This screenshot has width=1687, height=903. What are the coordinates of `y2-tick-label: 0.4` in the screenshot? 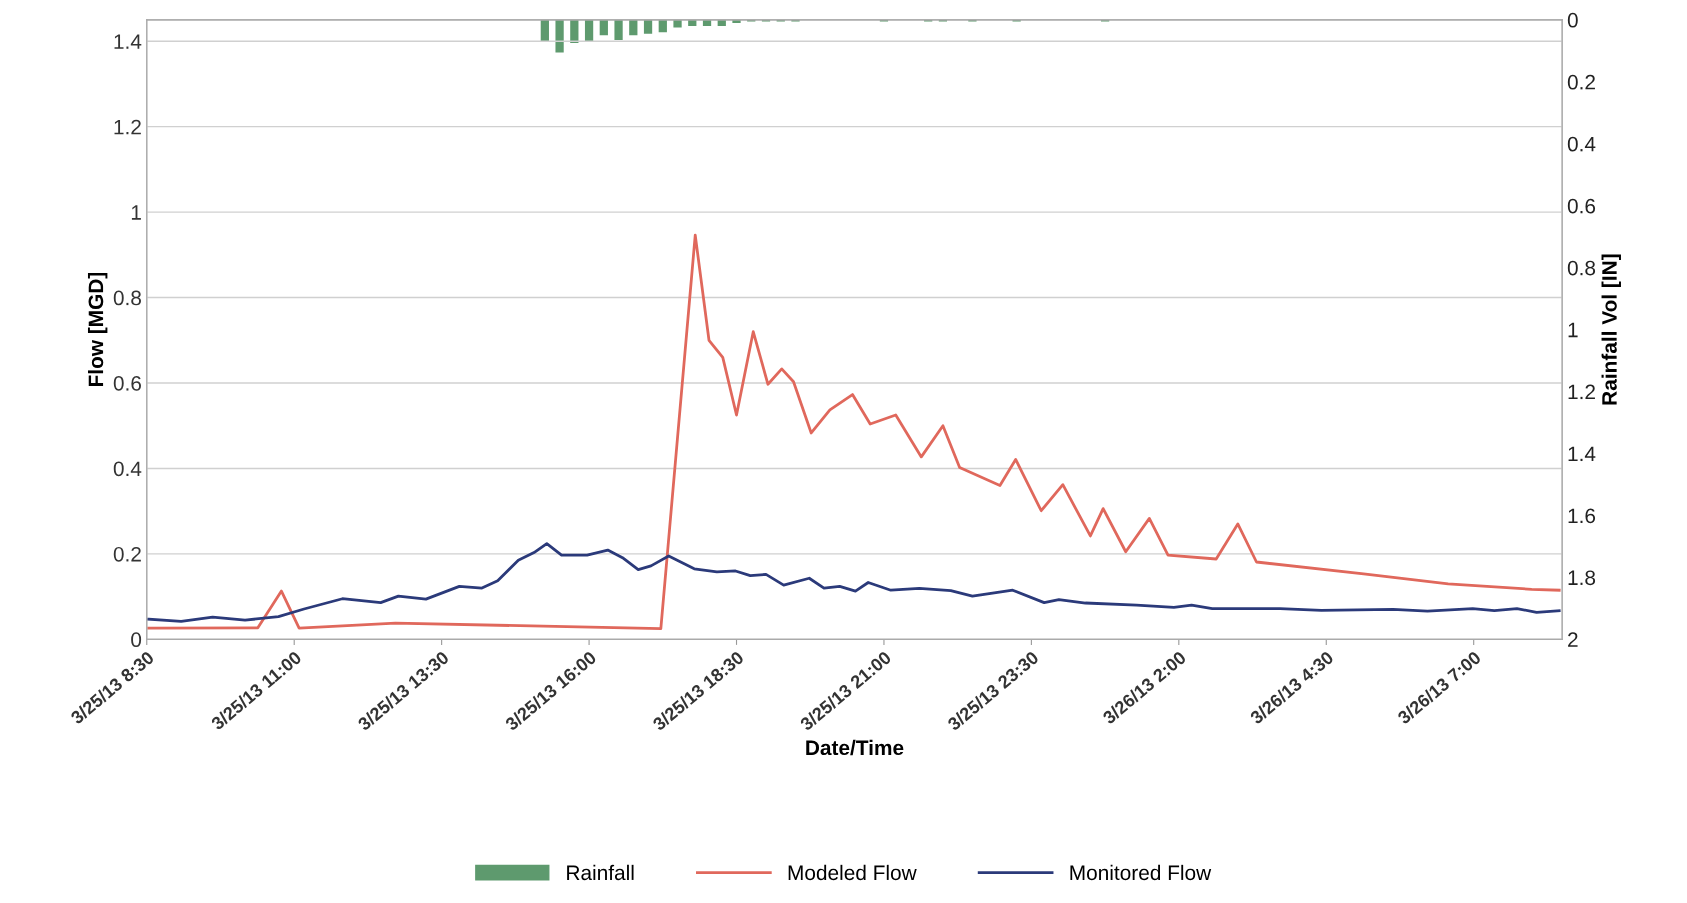 It's located at (1581, 144).